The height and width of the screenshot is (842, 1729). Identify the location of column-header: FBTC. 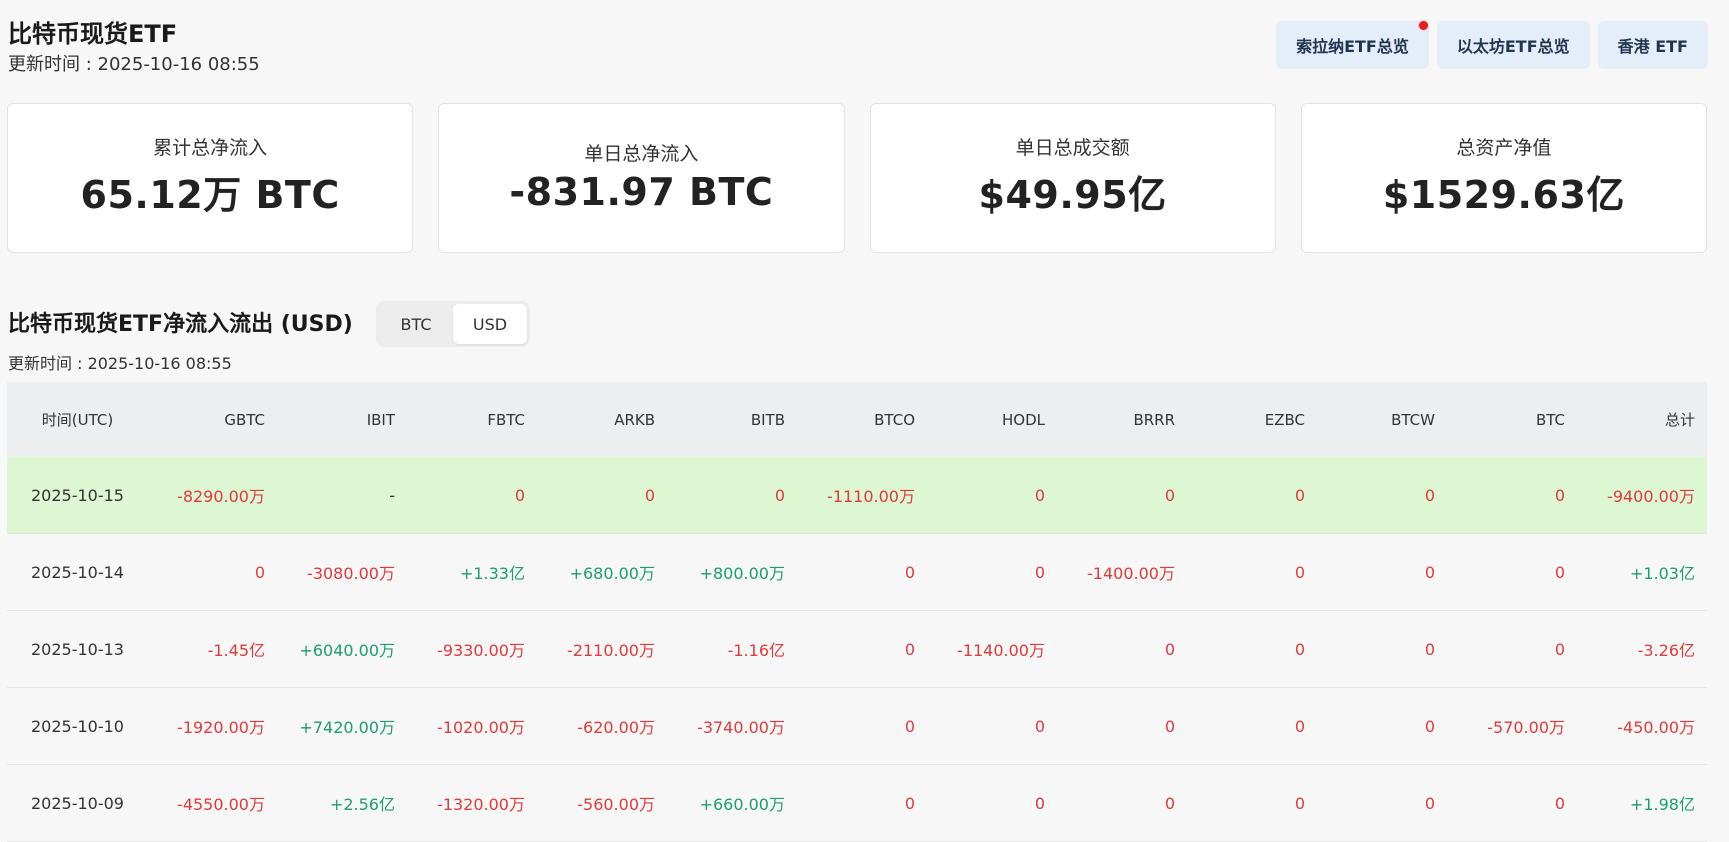
(472, 419).